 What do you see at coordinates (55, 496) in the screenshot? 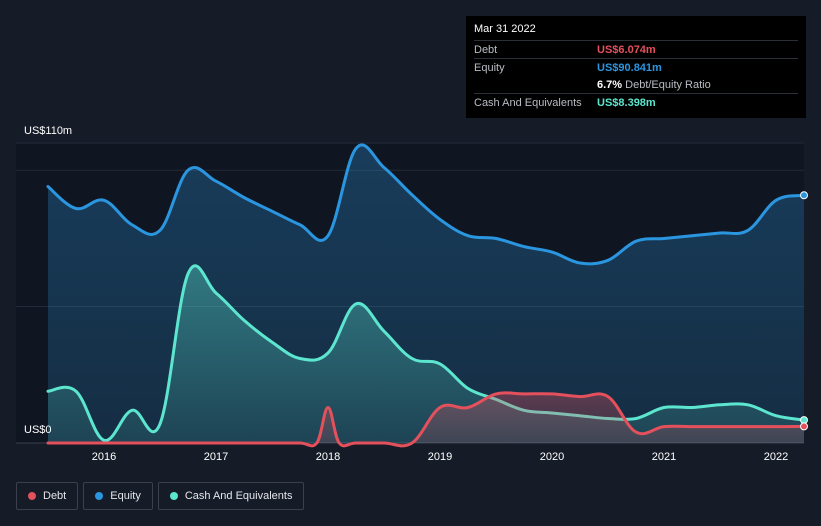
I see `legend-label: Debt` at bounding box center [55, 496].